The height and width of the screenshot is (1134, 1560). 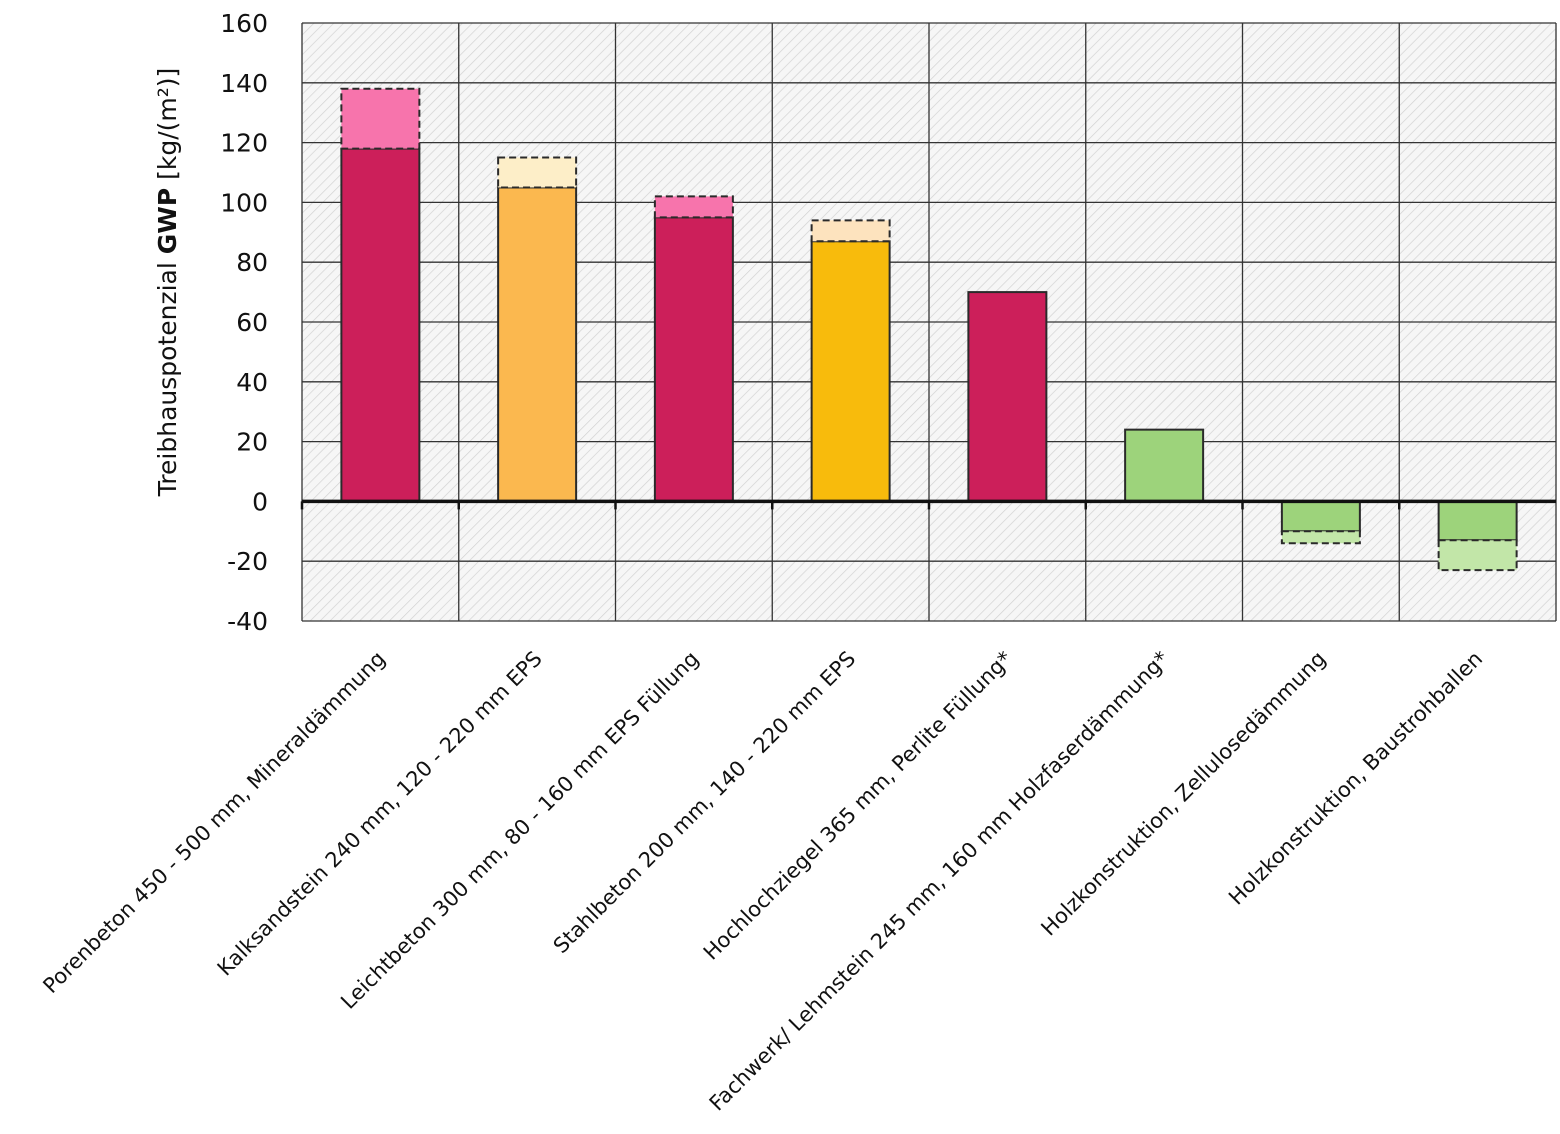 I want to click on y-tick-label: 0, so click(x=260, y=501).